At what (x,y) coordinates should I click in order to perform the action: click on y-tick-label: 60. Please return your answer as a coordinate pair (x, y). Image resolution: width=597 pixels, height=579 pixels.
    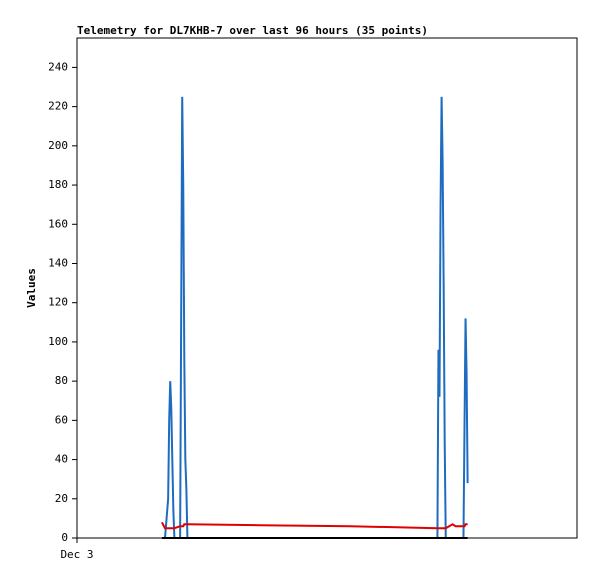
    Looking at the image, I should click on (61, 419).